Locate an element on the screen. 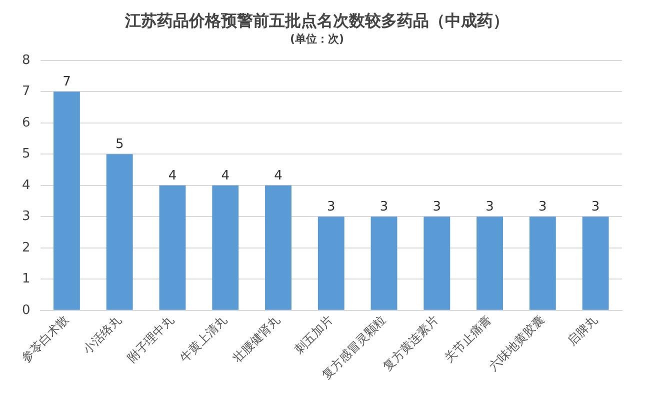 The height and width of the screenshot is (394, 650). y-tick-label: 8 is located at coordinates (26, 60).